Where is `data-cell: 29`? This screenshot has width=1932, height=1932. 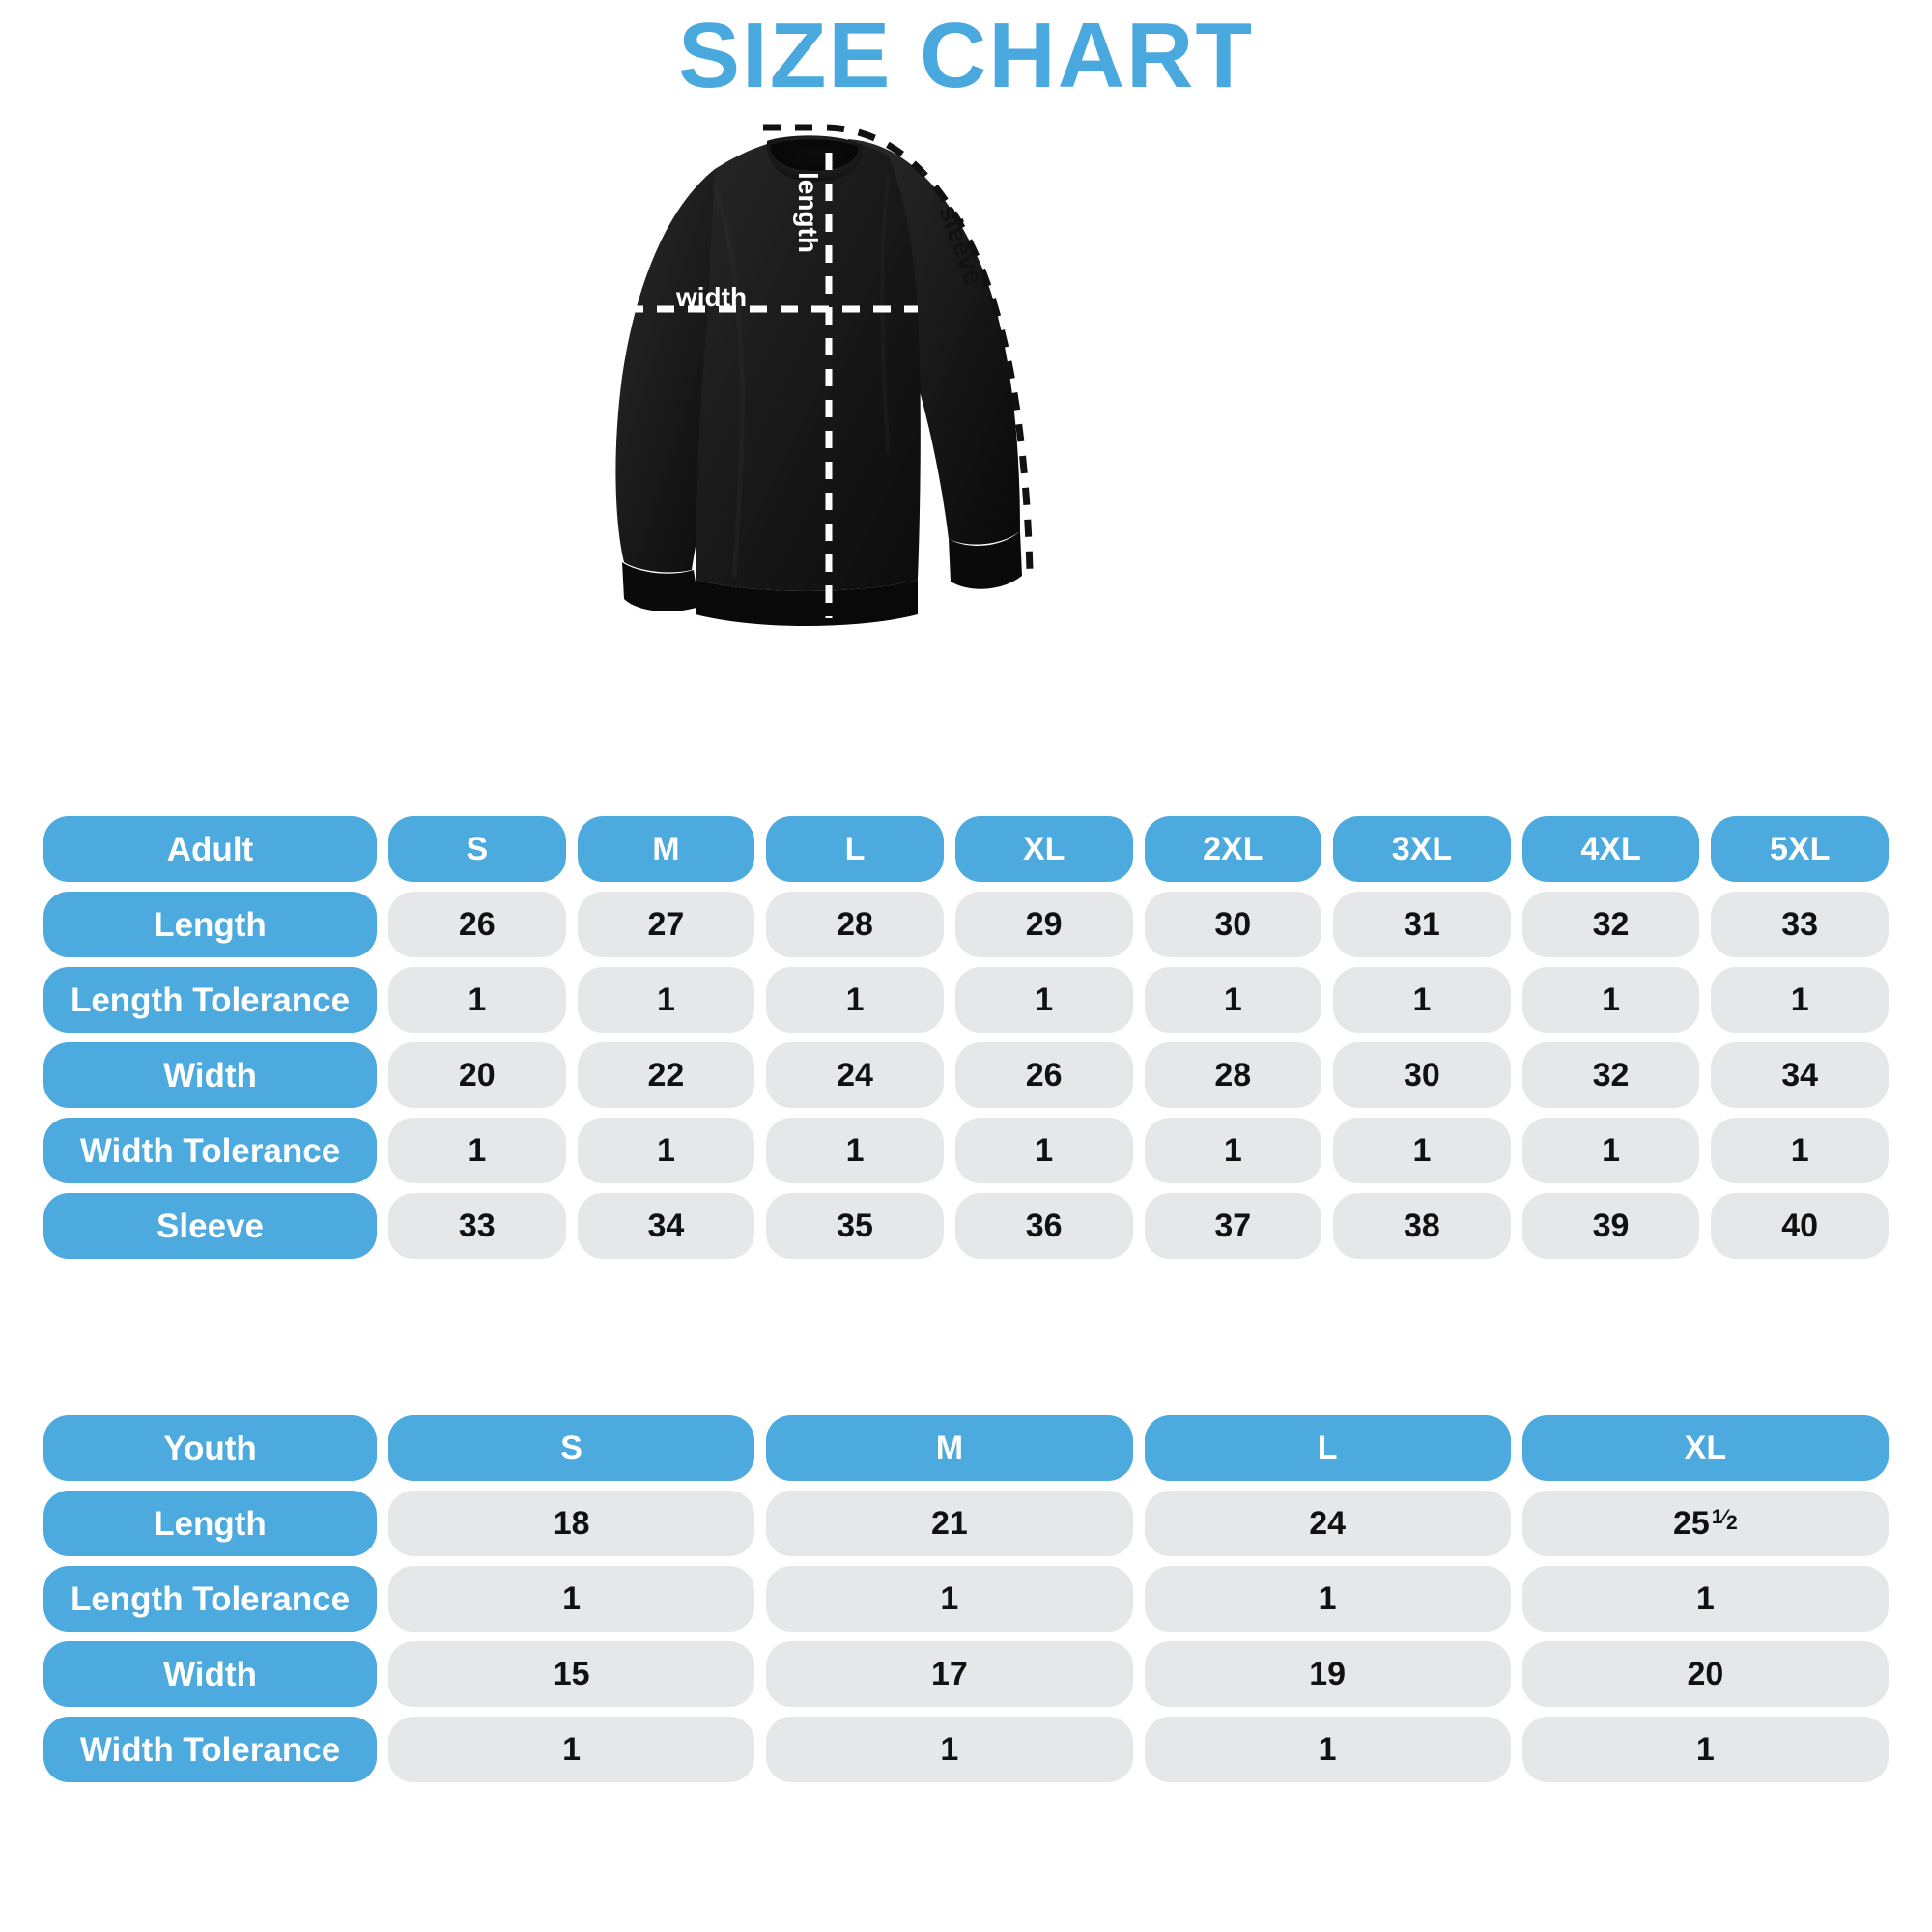
data-cell: 29 is located at coordinates (1043, 924).